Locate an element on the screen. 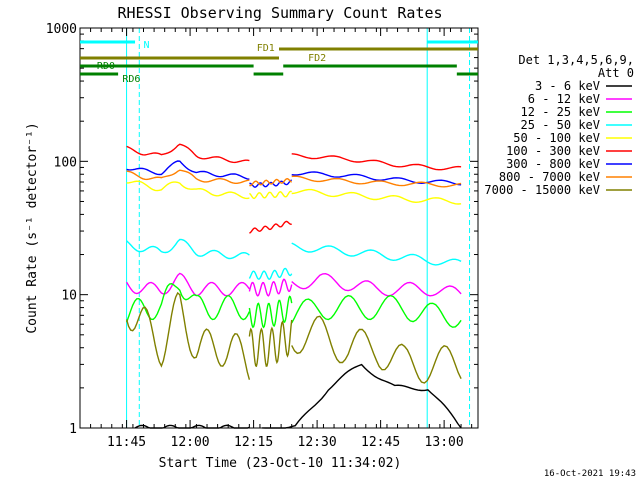 Image resolution: width=640 pixels, height=480 pixels. flag-label-rd6: RD6 is located at coordinates (131, 79).